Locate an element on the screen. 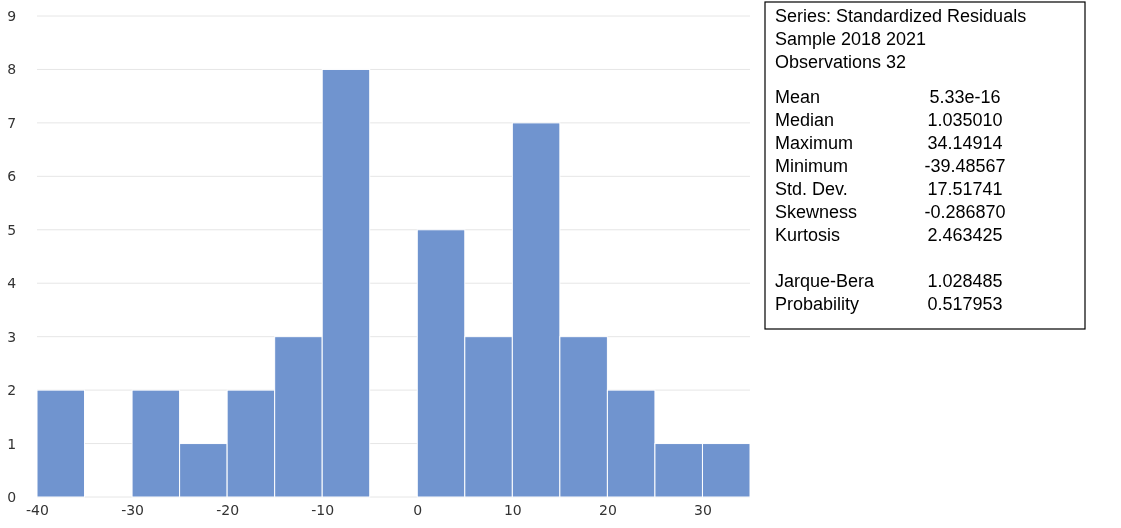 Image resolution: width=1121 pixels, height=528 pixels. text: -39.48567 is located at coordinates (965, 166).